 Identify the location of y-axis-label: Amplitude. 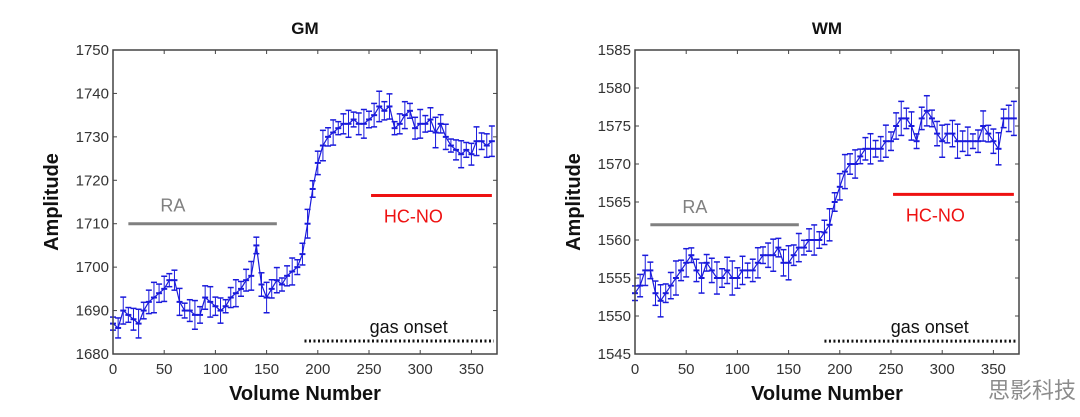
(574, 202).